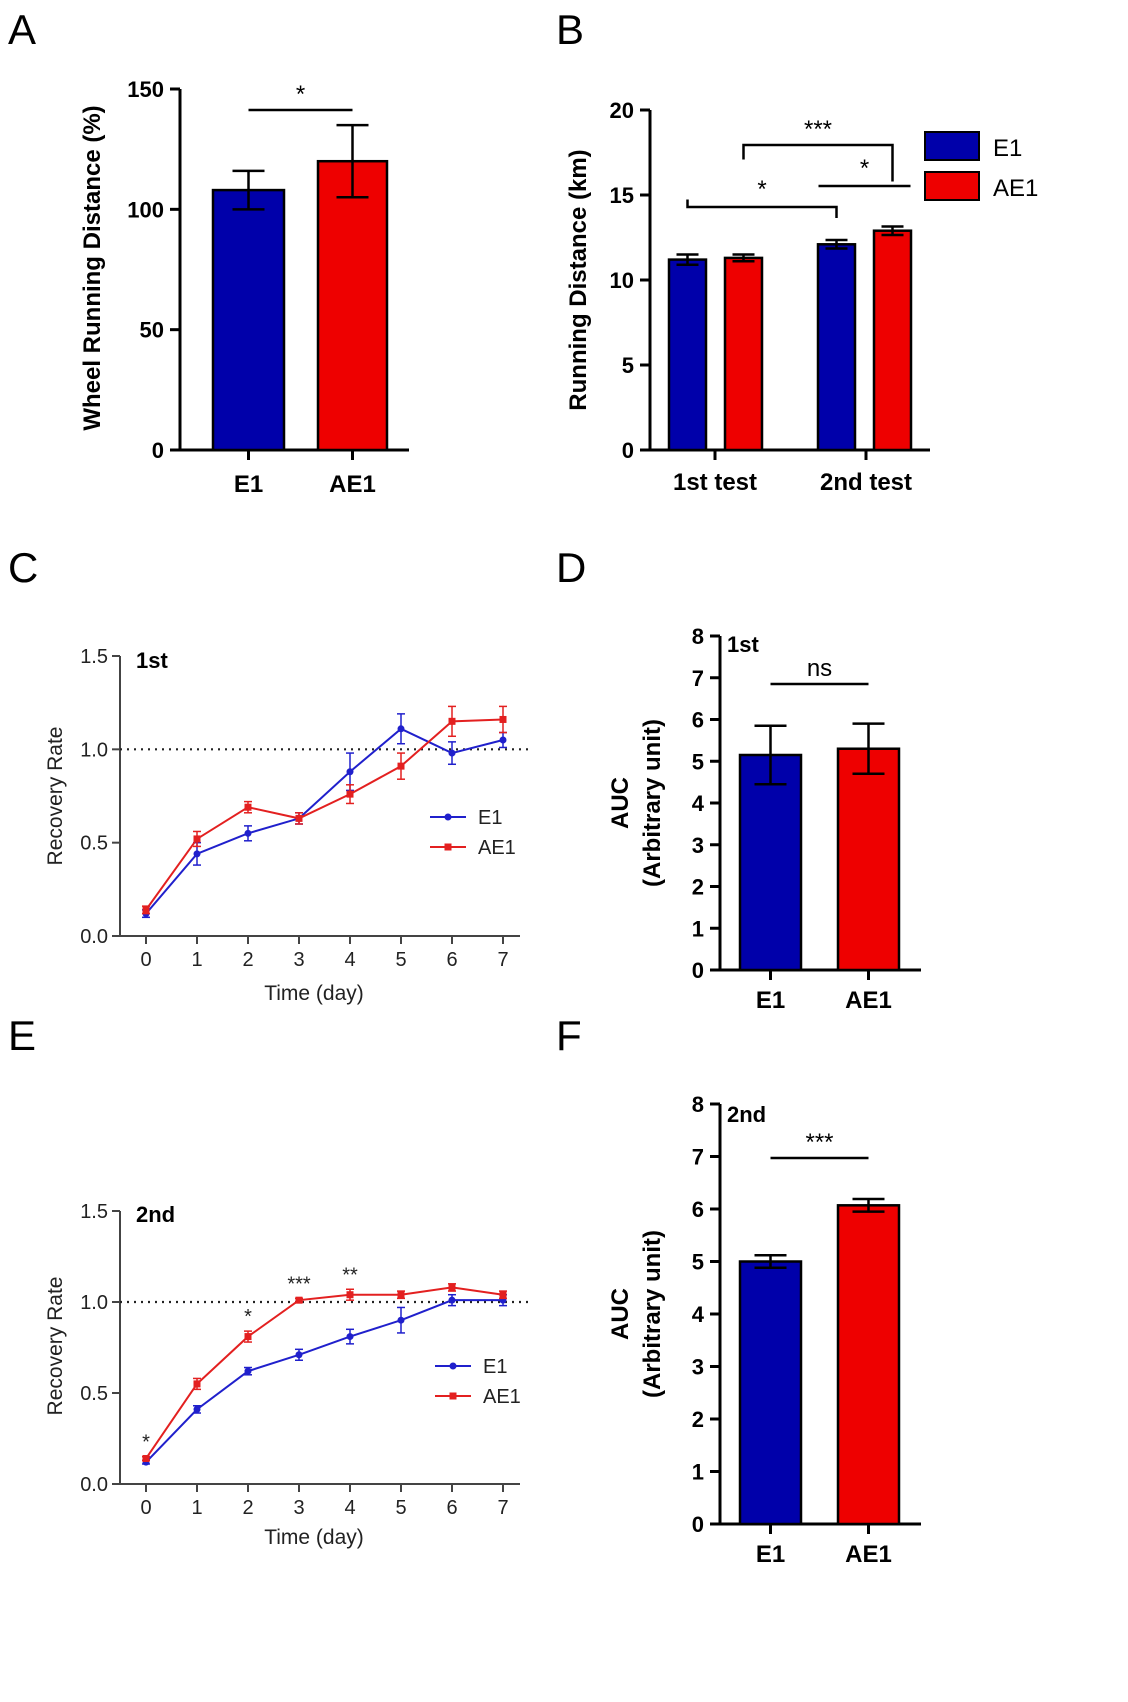 Image resolution: width=1128 pixels, height=1702 pixels. Describe the element at coordinates (495, 1367) in the screenshot. I see `legend-label-e1: E1` at that location.